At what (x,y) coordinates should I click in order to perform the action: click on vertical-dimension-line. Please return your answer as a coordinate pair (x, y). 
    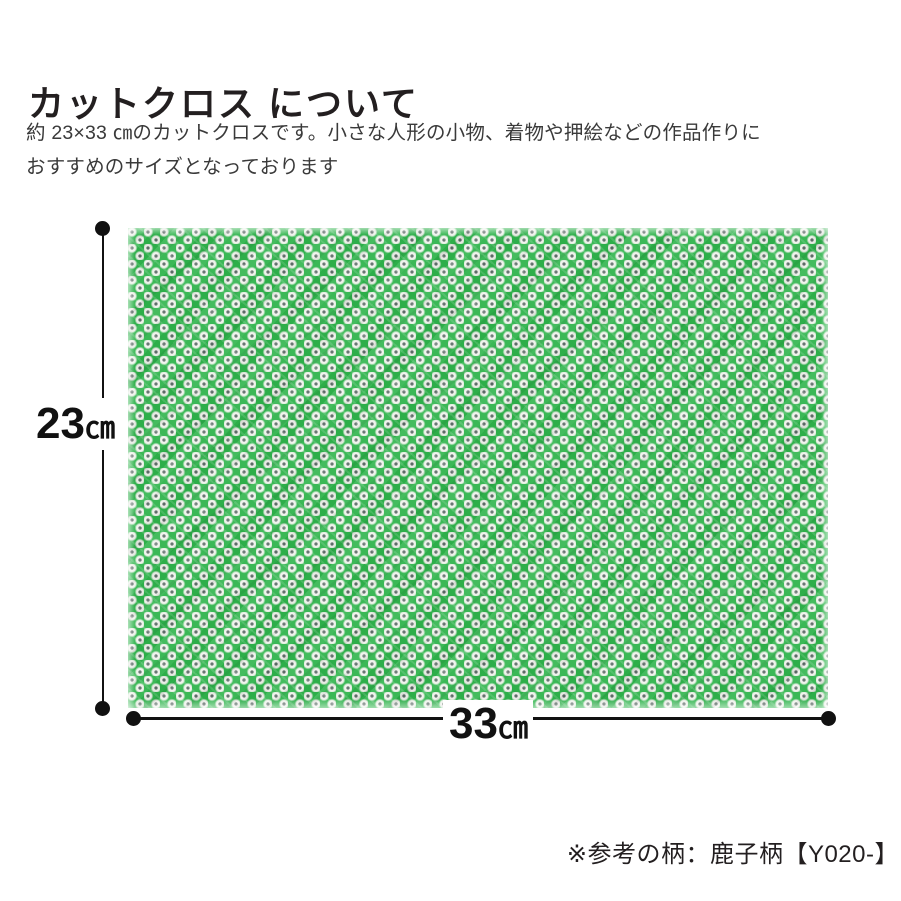
    Looking at the image, I should click on (103, 468).